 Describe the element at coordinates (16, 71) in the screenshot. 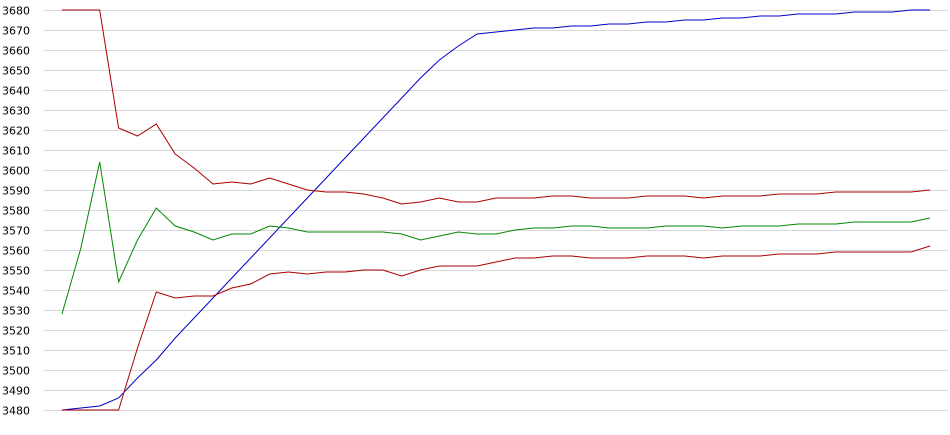

I see `y-tick-label: 3650` at that location.